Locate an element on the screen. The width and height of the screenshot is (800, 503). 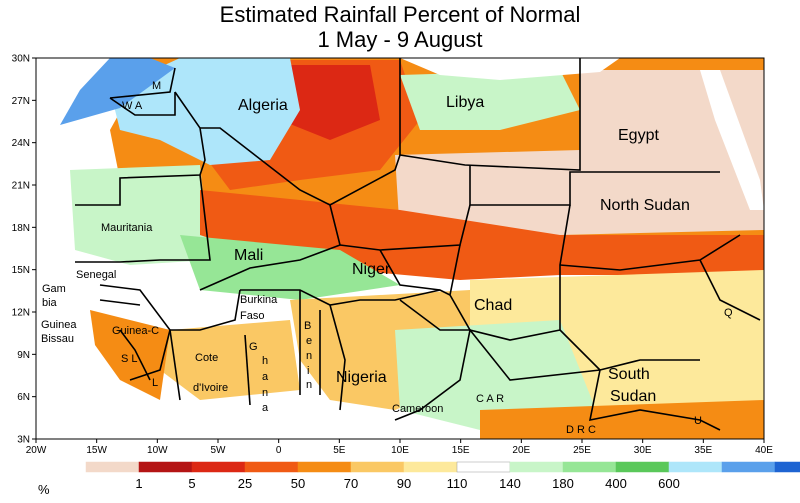
legend-unit: % is located at coordinates (44, 489).